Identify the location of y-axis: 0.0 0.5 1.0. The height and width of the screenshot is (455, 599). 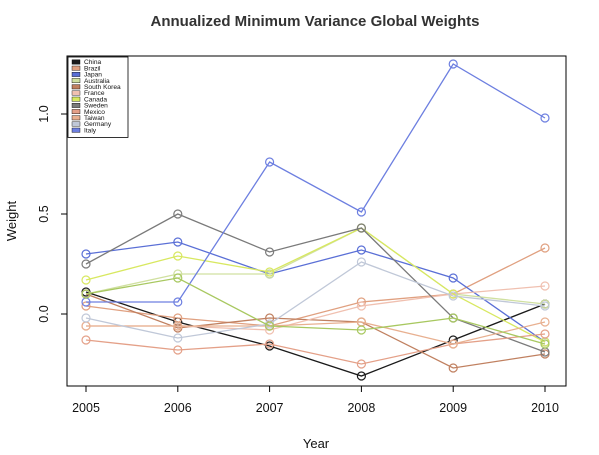
(52, 214).